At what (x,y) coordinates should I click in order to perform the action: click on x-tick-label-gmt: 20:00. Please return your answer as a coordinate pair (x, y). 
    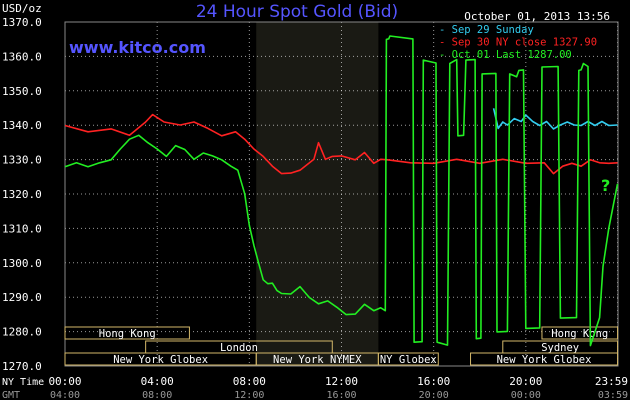
    Looking at the image, I should click on (434, 395).